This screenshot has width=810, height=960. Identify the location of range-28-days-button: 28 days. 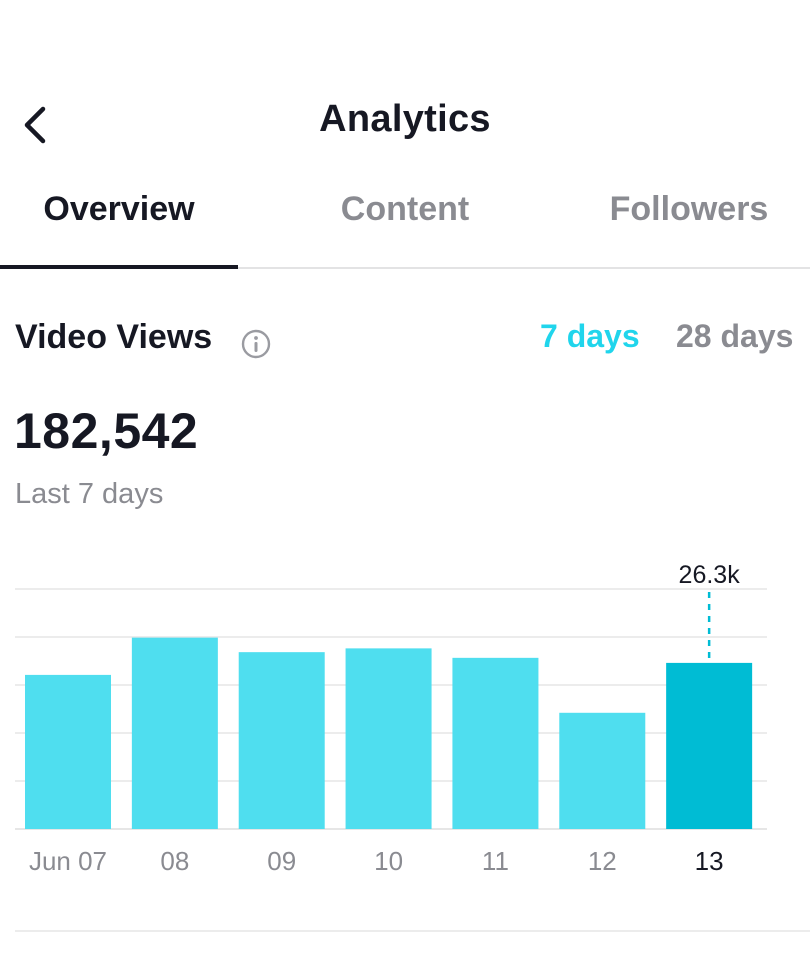
(735, 336).